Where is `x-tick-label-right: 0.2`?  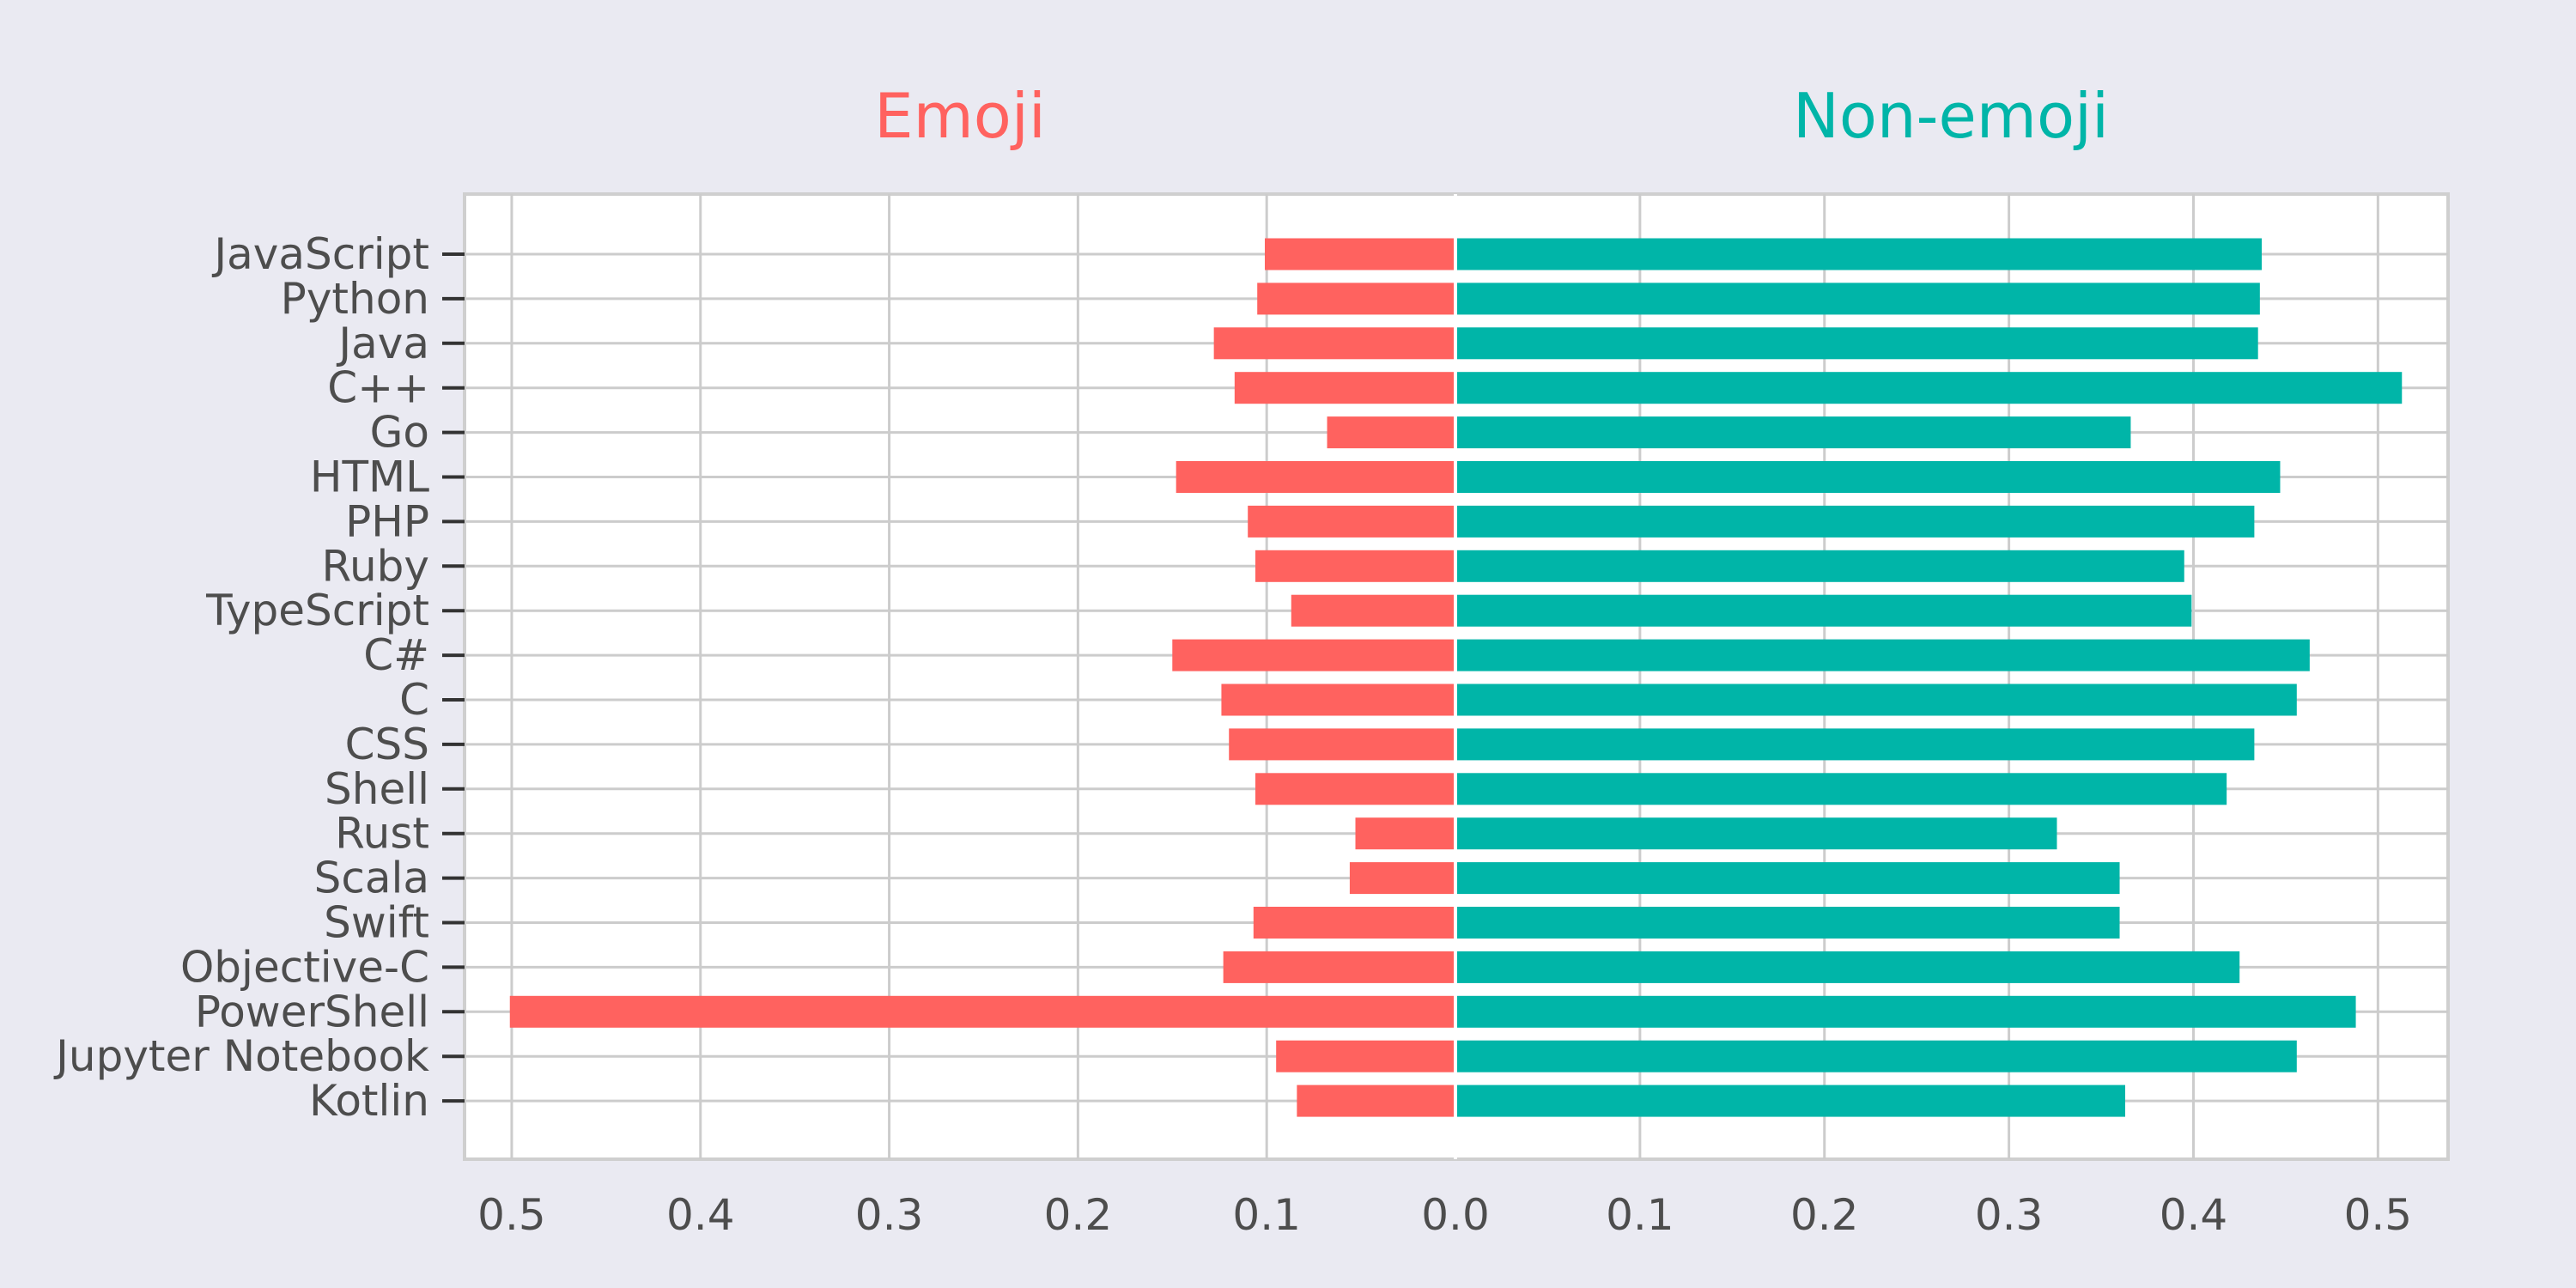
x-tick-label-right: 0.2 is located at coordinates (1824, 1215).